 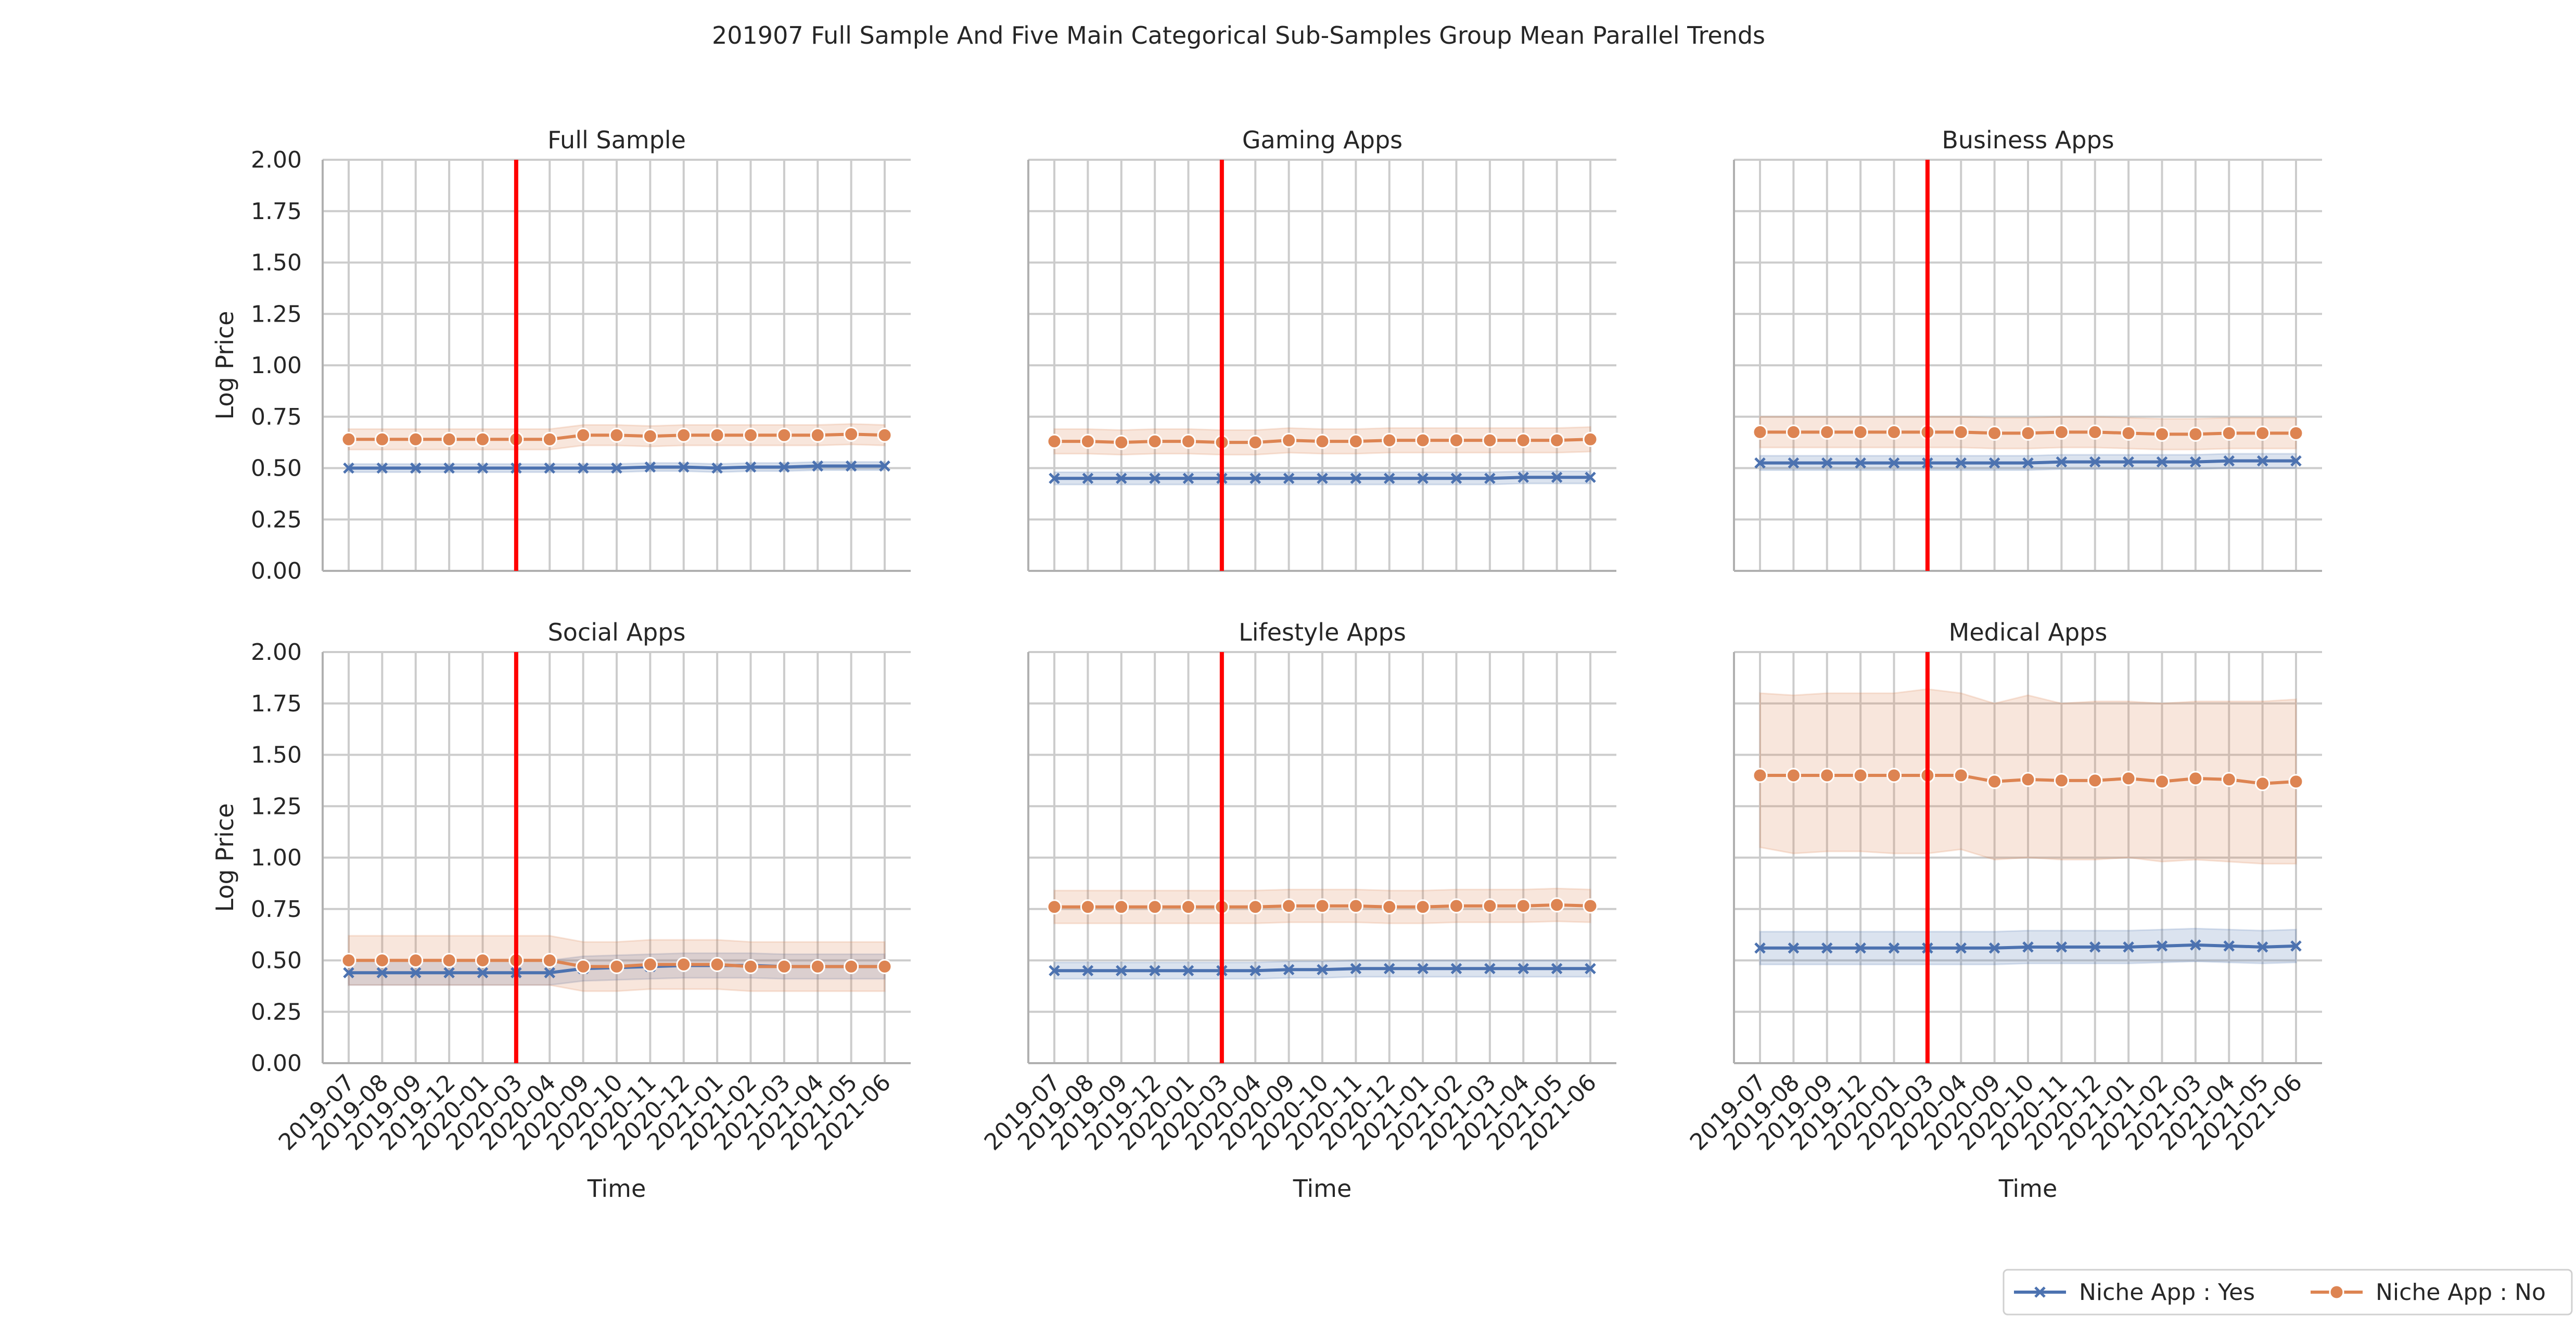 I want to click on y-tick-label: 0.00, so click(x=276, y=1063).